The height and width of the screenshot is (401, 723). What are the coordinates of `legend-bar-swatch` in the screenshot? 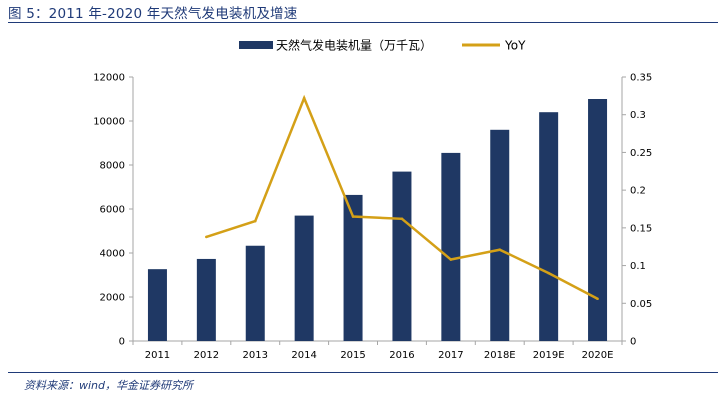 It's located at (256, 45).